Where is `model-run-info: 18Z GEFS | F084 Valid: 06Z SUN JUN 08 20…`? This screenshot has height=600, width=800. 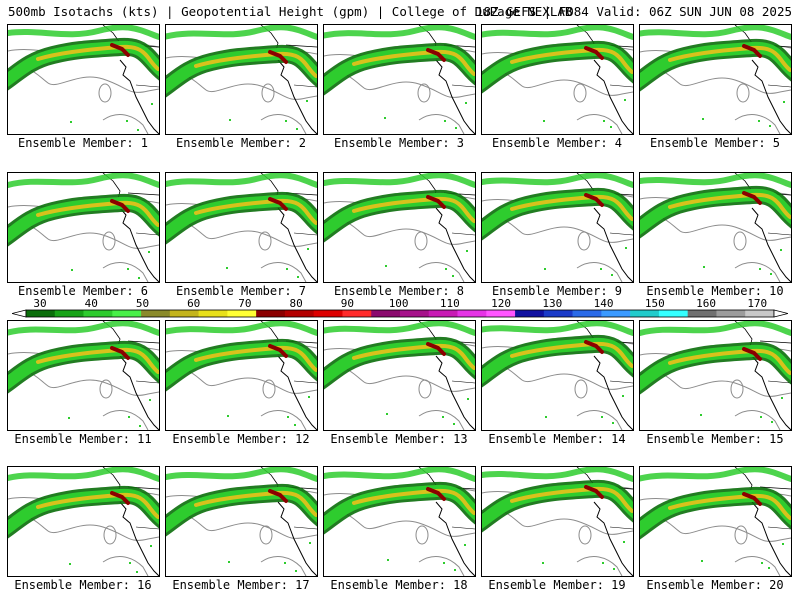 model-run-info: 18Z GEFS | F084 Valid: 06Z SUN JUN 08 20… is located at coordinates (633, 11).